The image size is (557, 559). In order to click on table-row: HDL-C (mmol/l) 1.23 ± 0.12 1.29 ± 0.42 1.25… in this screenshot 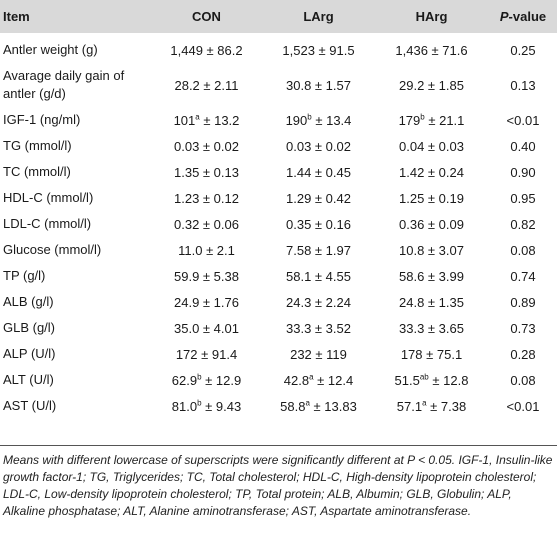, I will do `click(278, 198)`.